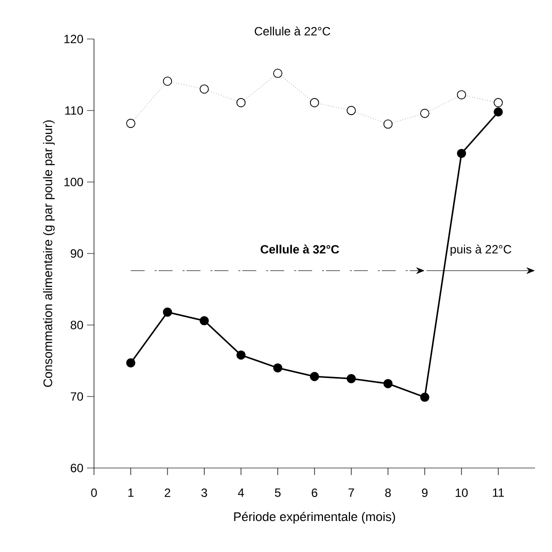 The image size is (552, 552). What do you see at coordinates (462, 492) in the screenshot?
I see `x-tick-label: 10` at bounding box center [462, 492].